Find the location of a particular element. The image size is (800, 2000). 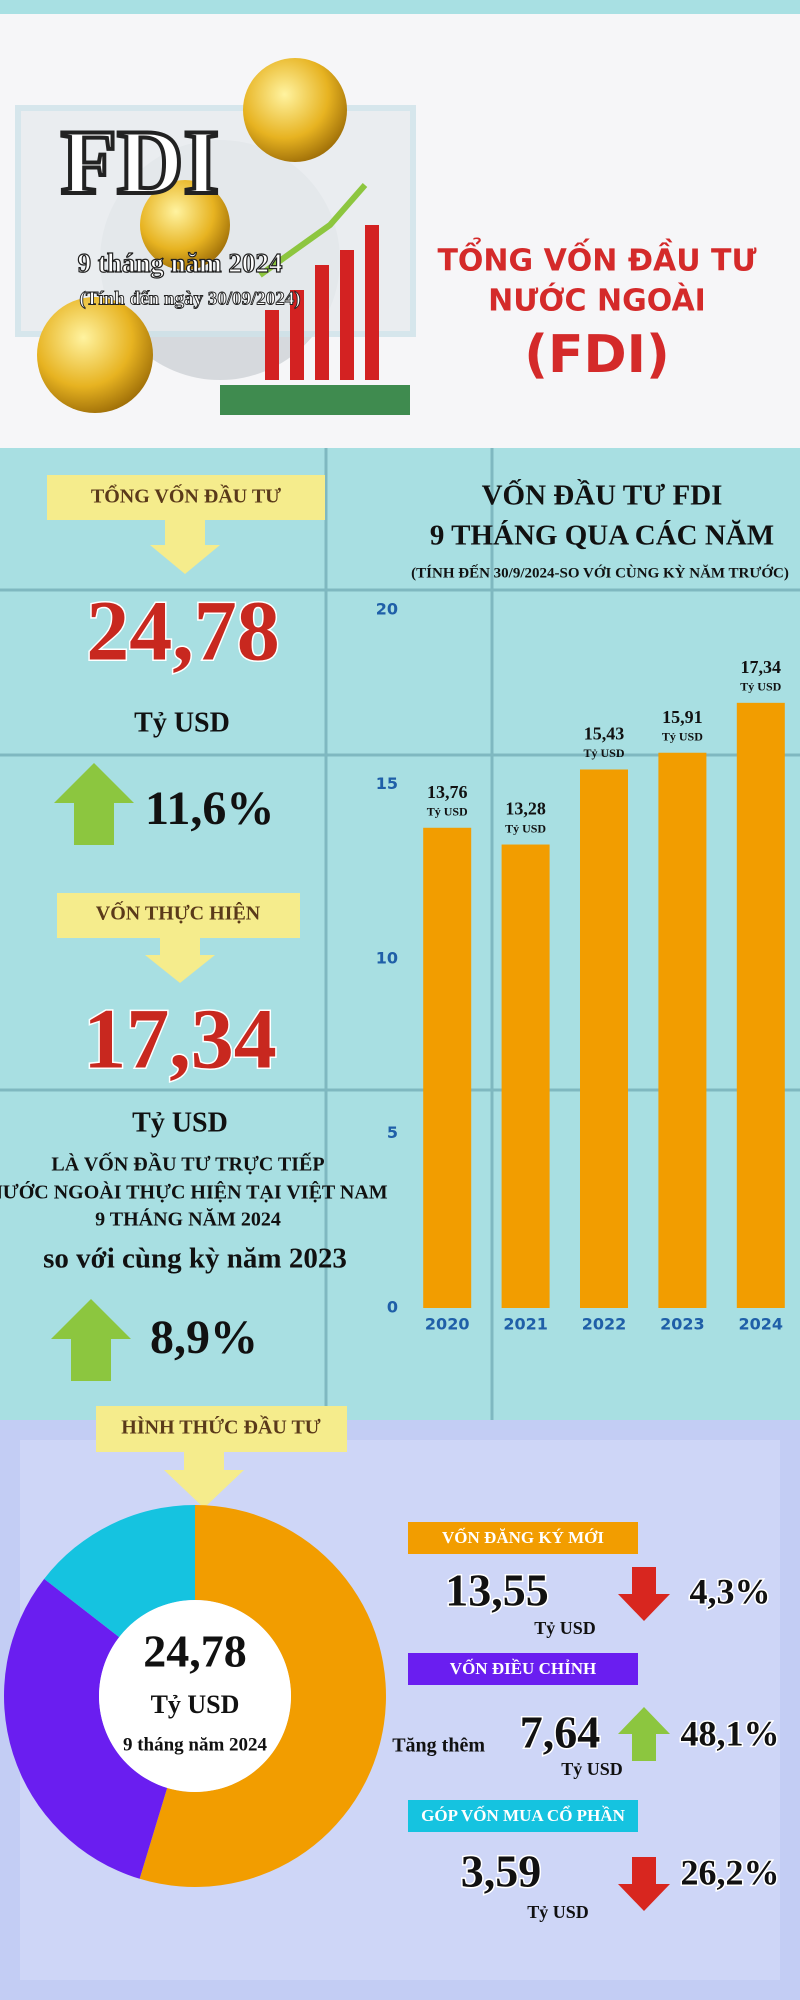

y-tick-label: 20 is located at coordinates (387, 609).